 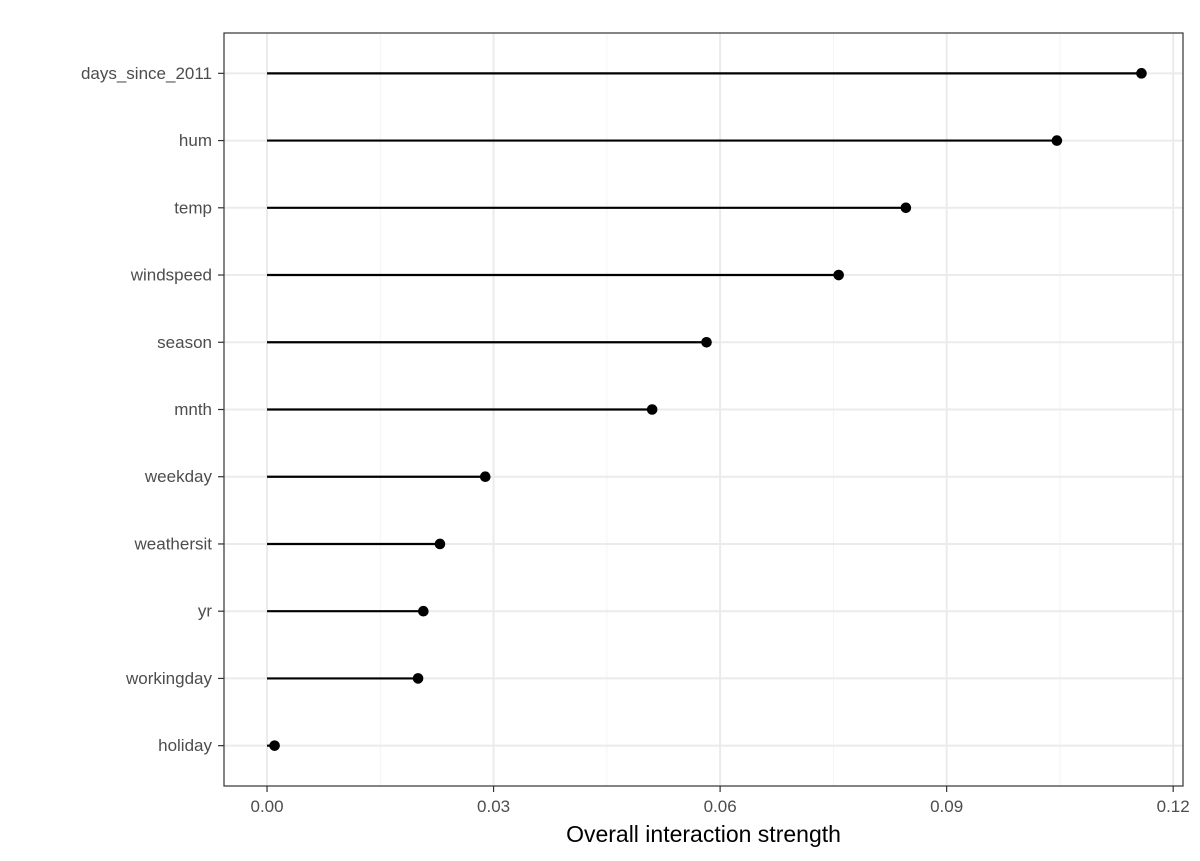 What do you see at coordinates (184, 342) in the screenshot?
I see `y-tick-label: season` at bounding box center [184, 342].